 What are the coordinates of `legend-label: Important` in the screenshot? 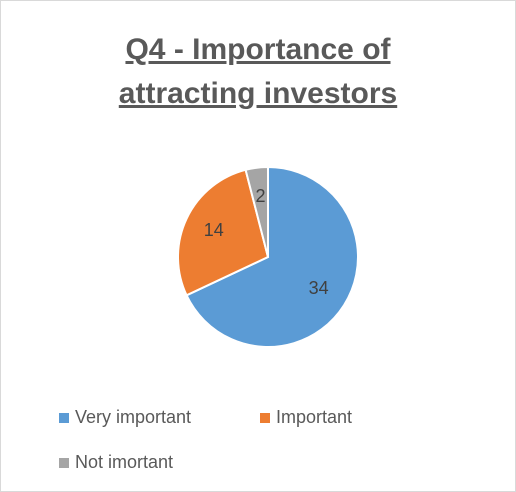 It's located at (314, 417).